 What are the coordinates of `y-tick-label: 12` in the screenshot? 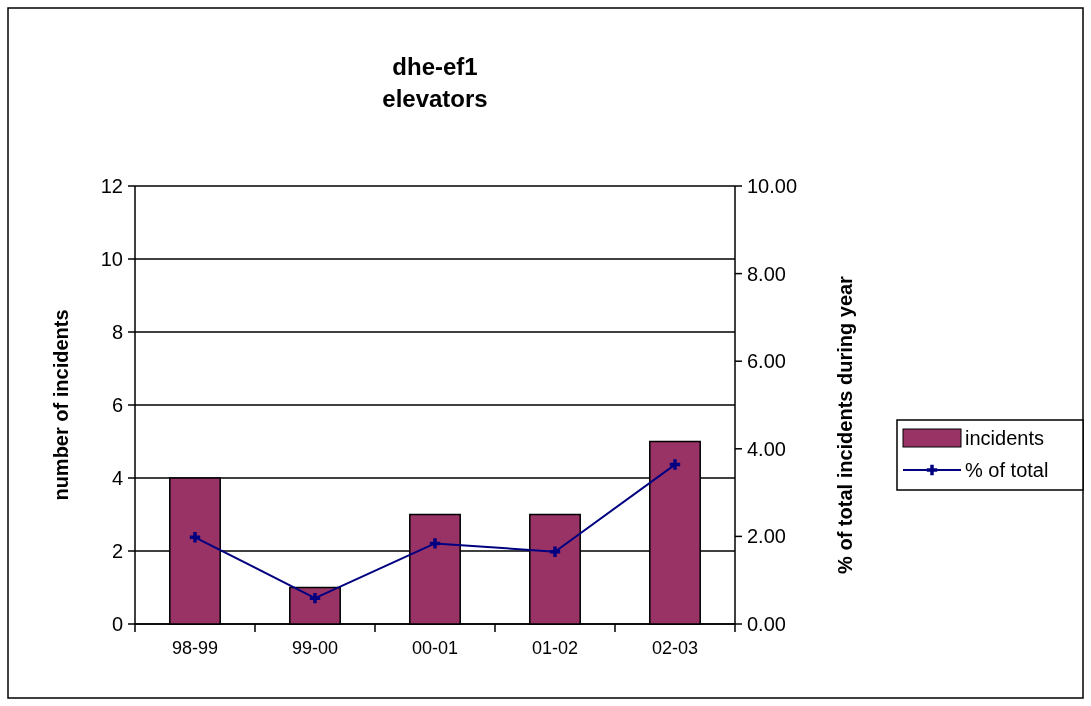 It's located at (111, 186).